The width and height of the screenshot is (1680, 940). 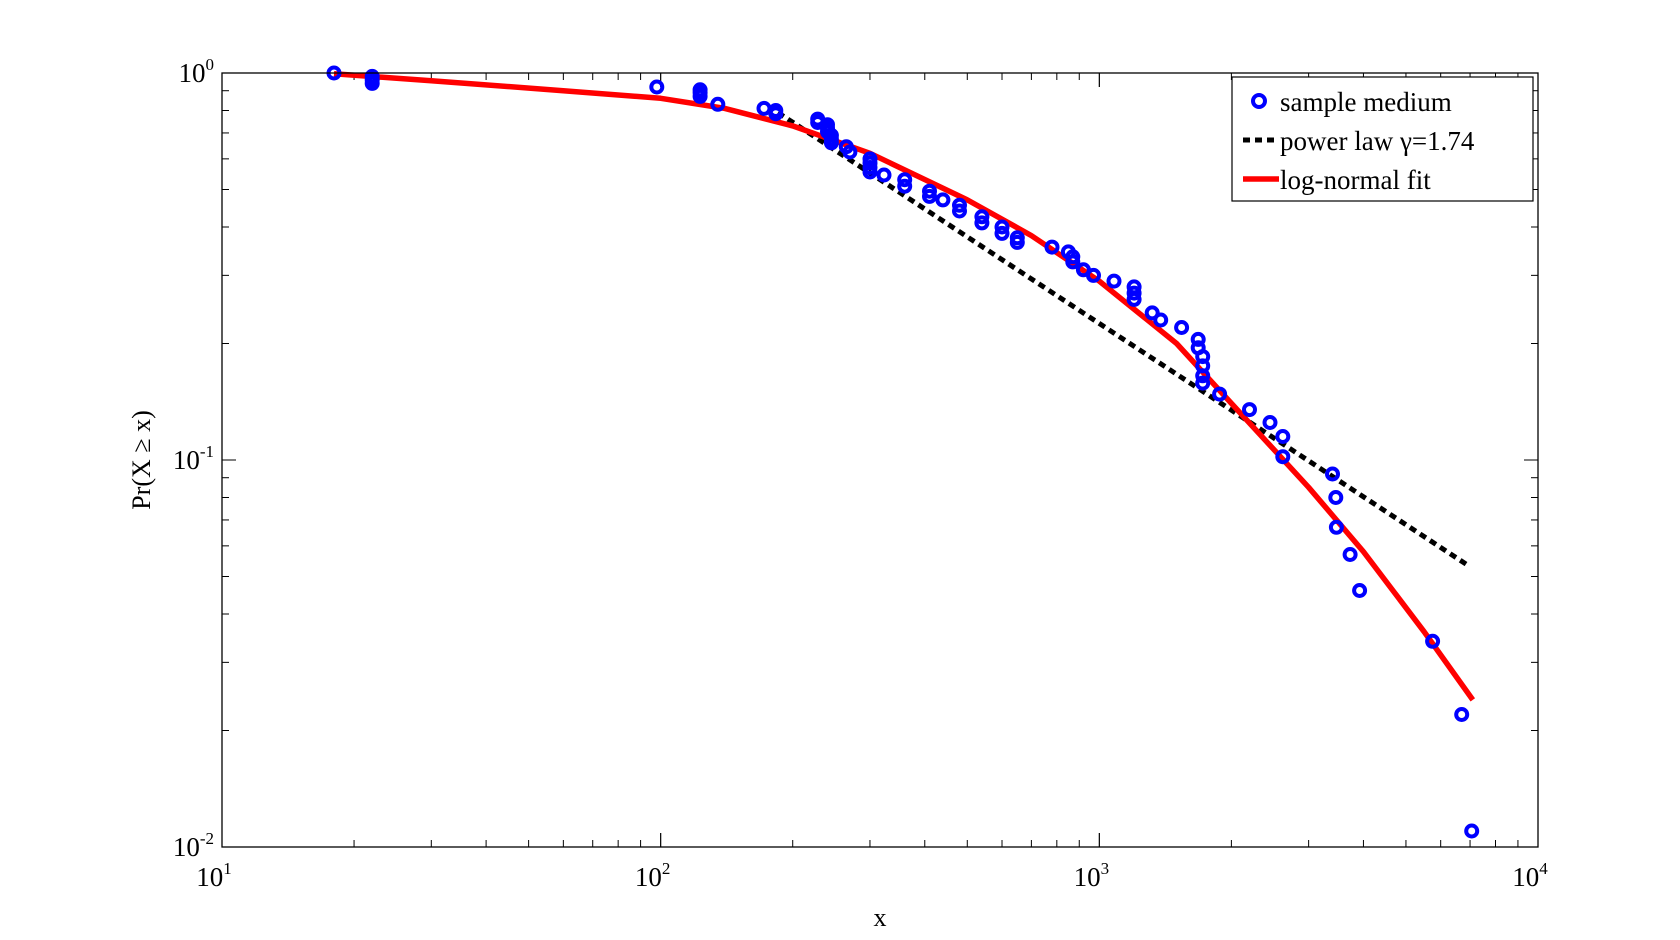 What do you see at coordinates (227, 868) in the screenshot?
I see `x-tick-label-exponent: 1` at bounding box center [227, 868].